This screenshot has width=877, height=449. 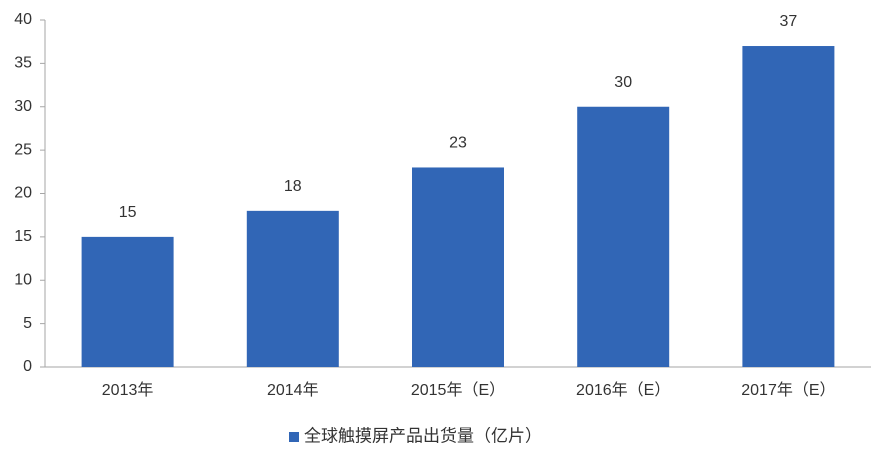 I want to click on legend-label: 全球触摸屏产品出货量（亿片）, so click(x=423, y=435).